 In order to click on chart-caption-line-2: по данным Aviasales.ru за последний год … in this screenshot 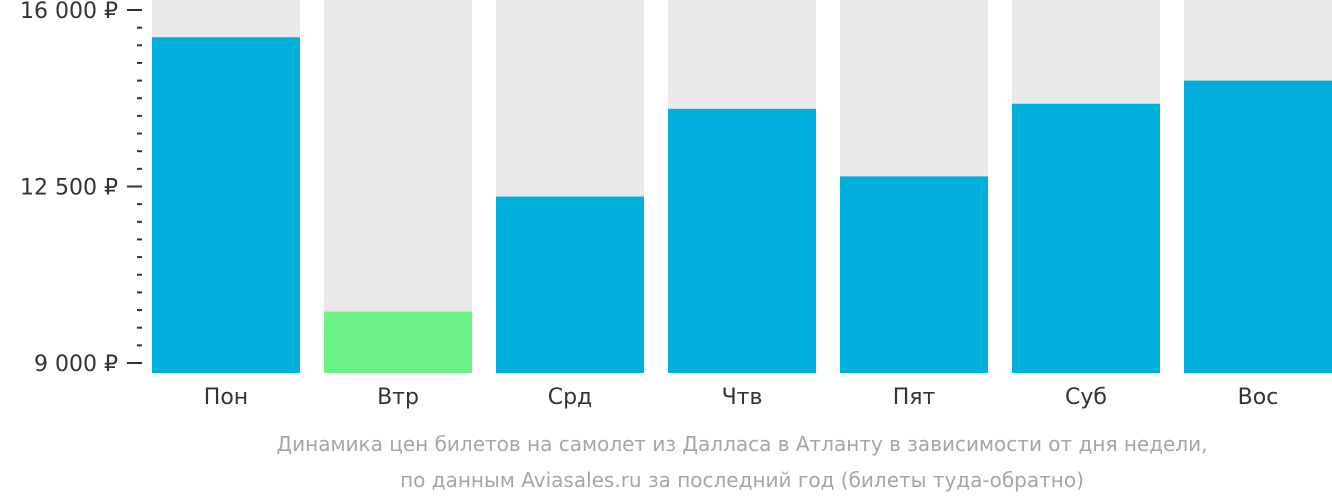, I will do `click(742, 480)`.